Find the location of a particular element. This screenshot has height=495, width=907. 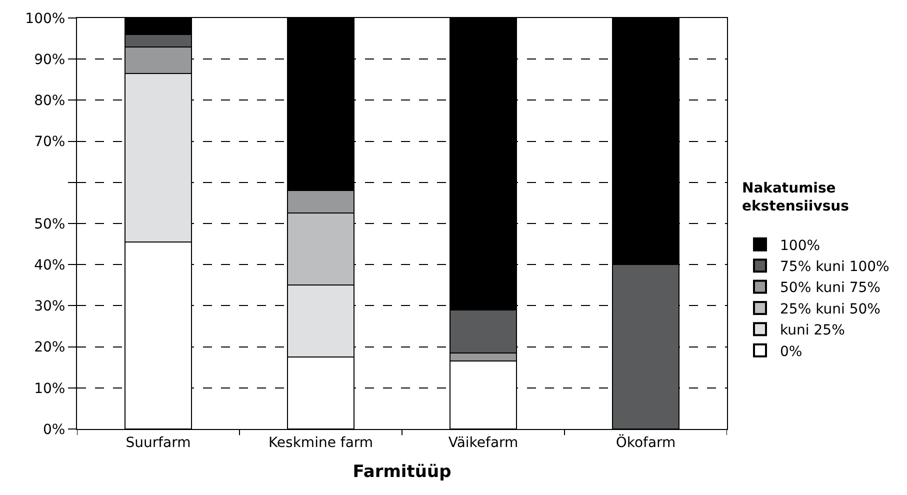

x-tick-label: Ökofarm is located at coordinates (646, 442).